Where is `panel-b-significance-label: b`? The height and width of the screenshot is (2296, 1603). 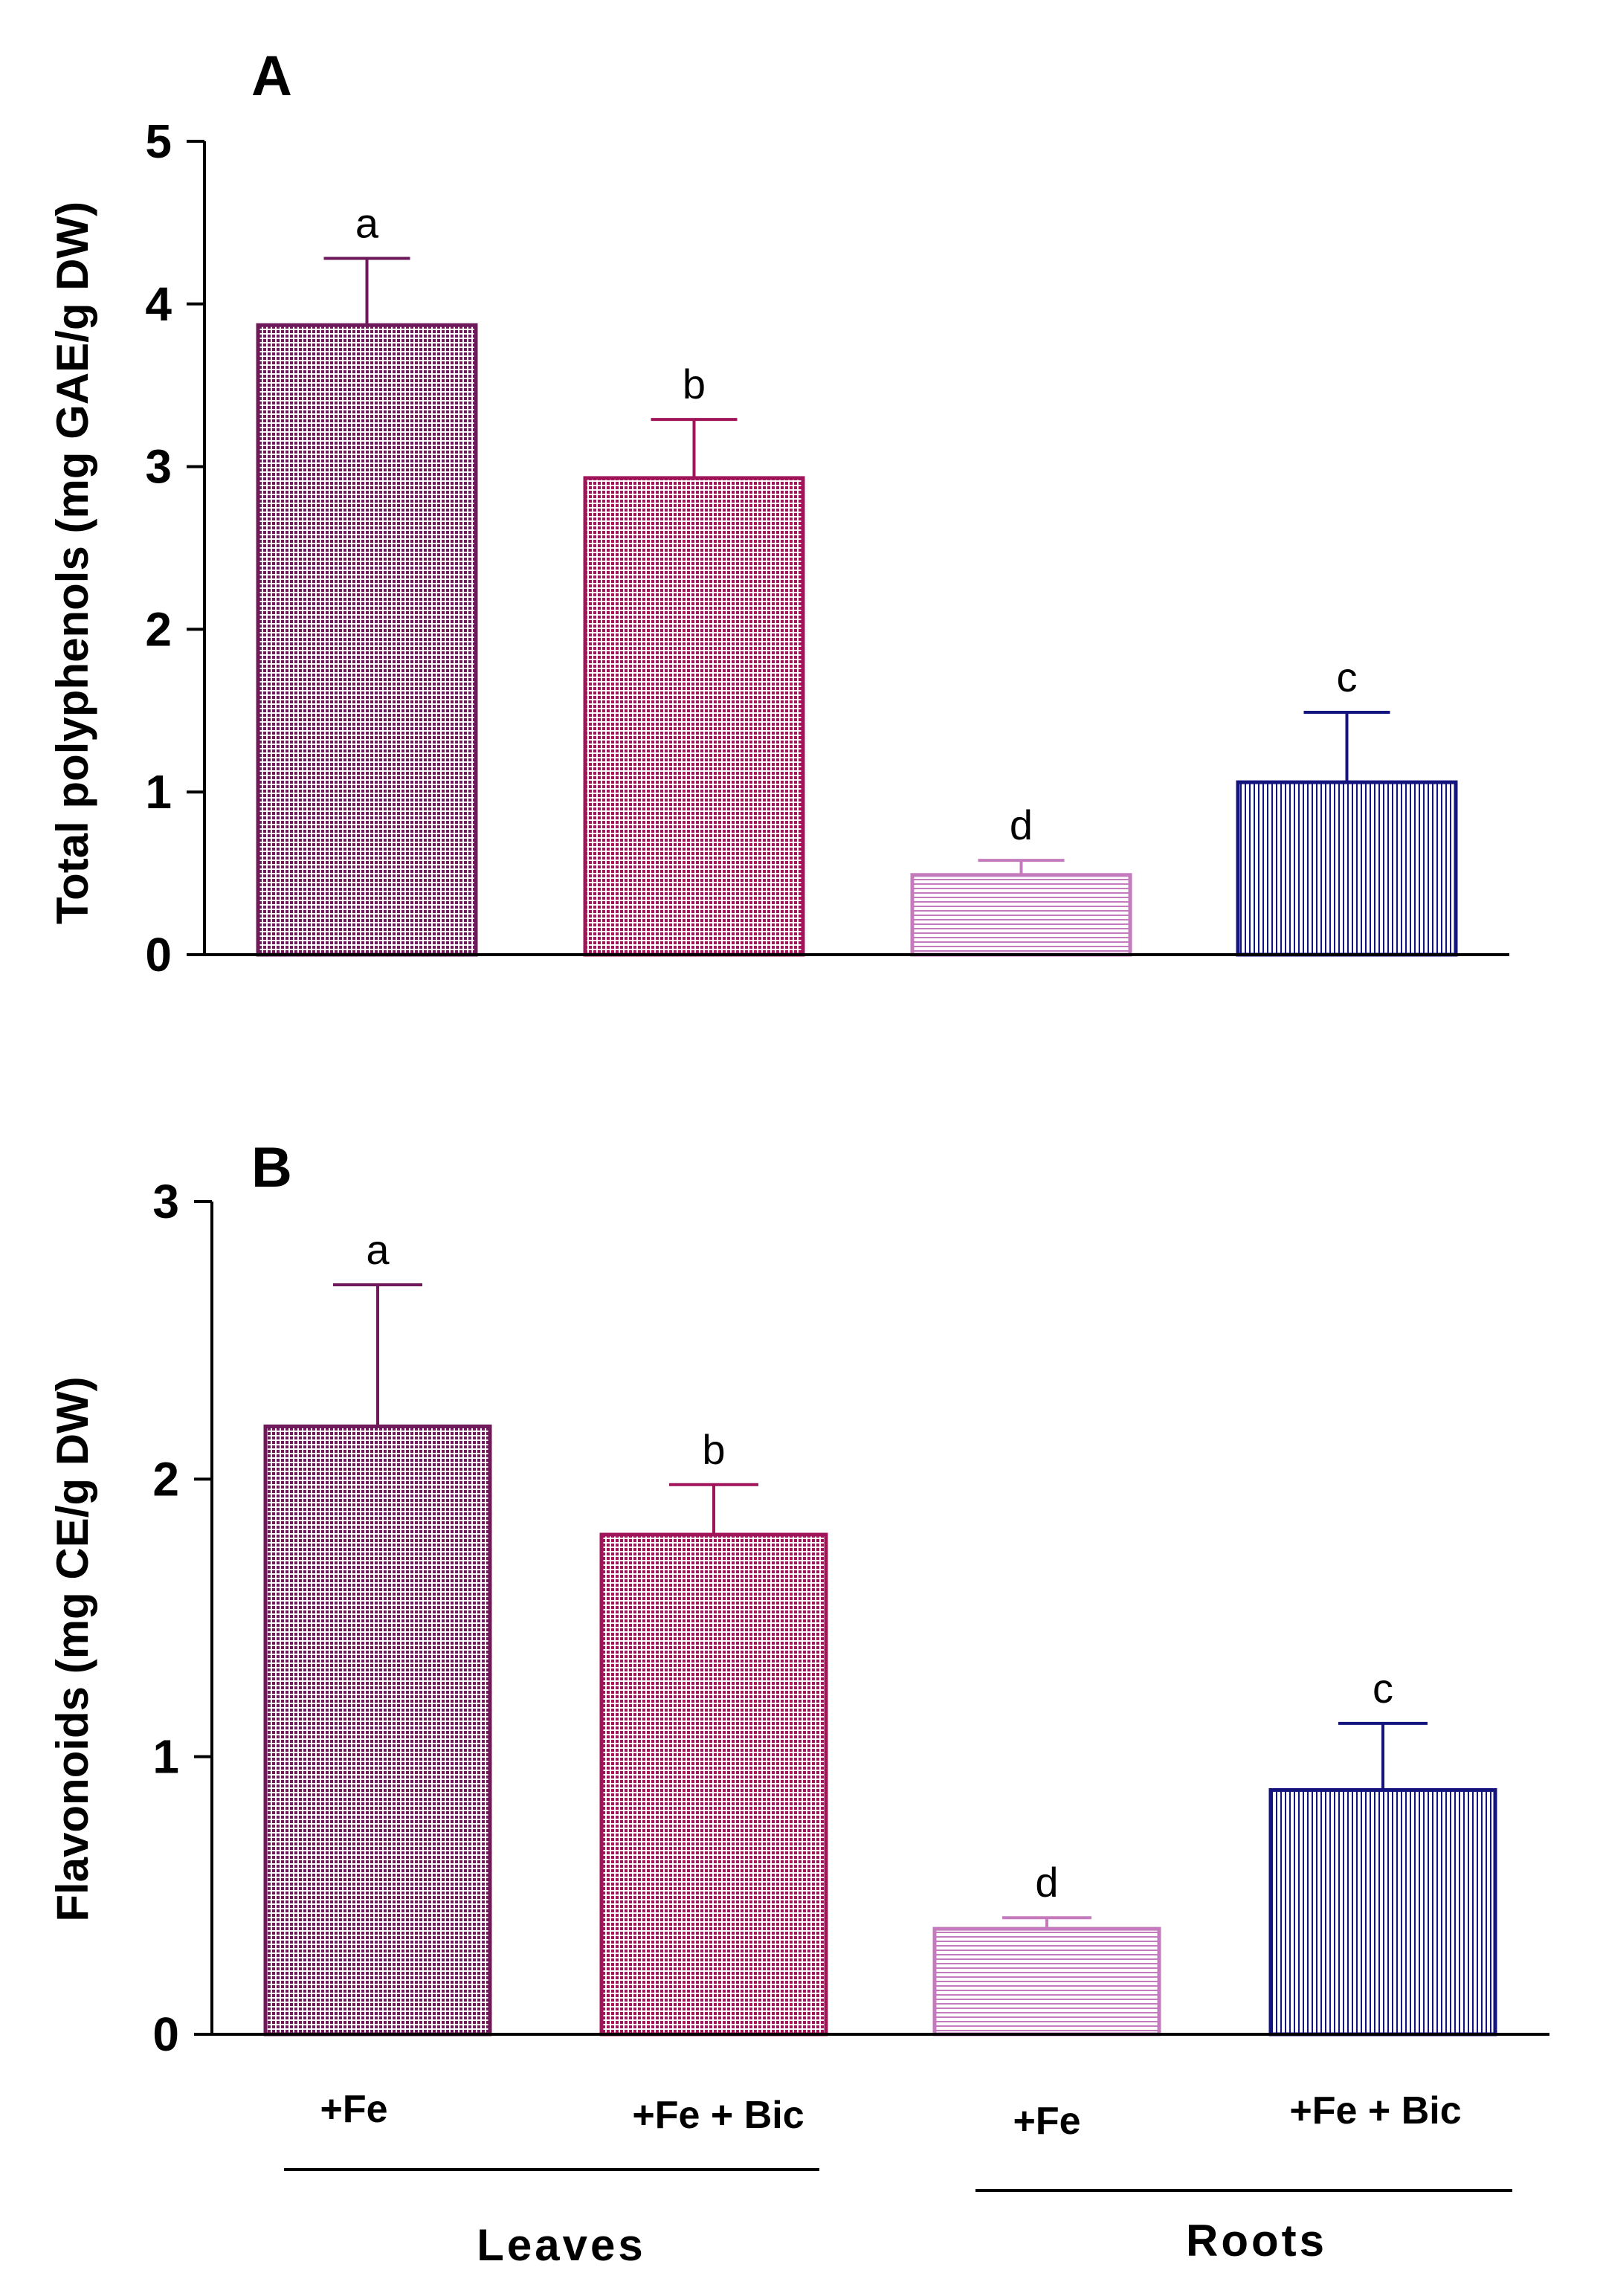 panel-b-significance-label: b is located at coordinates (714, 1449).